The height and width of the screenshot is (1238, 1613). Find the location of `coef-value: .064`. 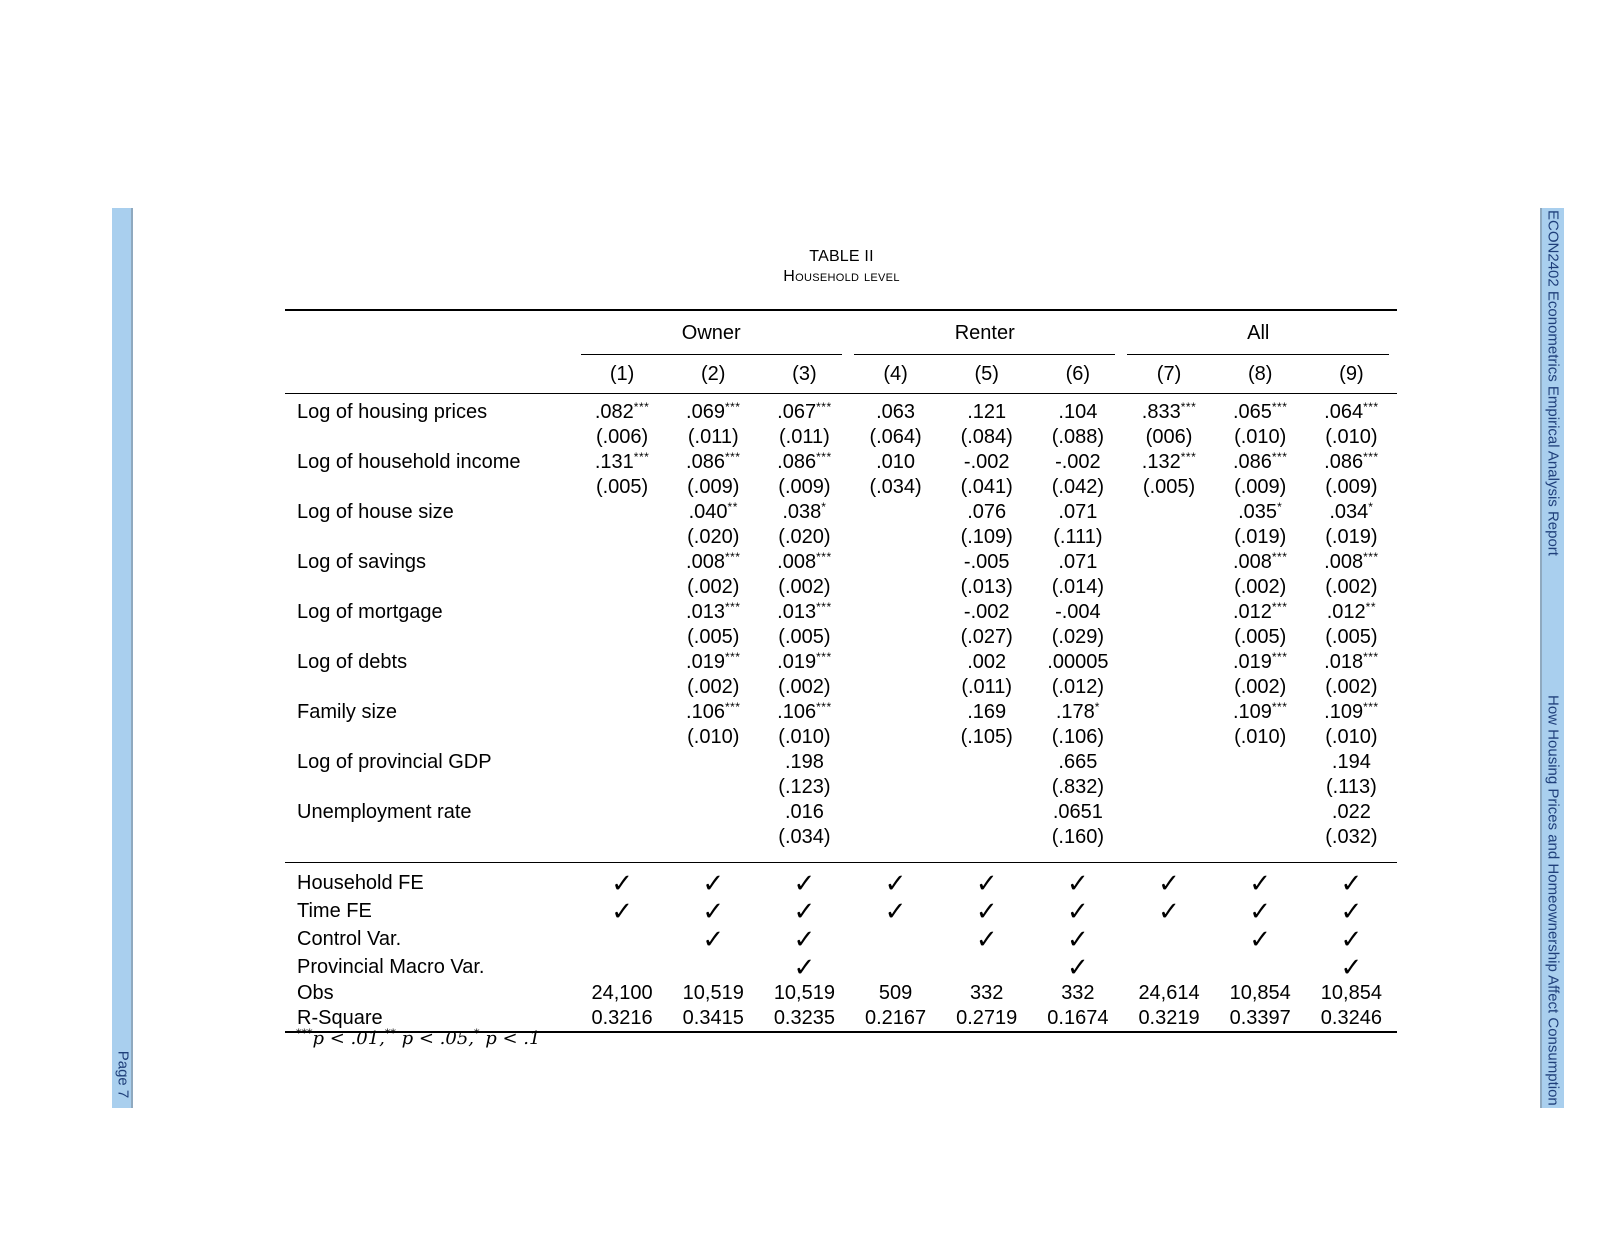

coef-value: .064 is located at coordinates (1344, 412).